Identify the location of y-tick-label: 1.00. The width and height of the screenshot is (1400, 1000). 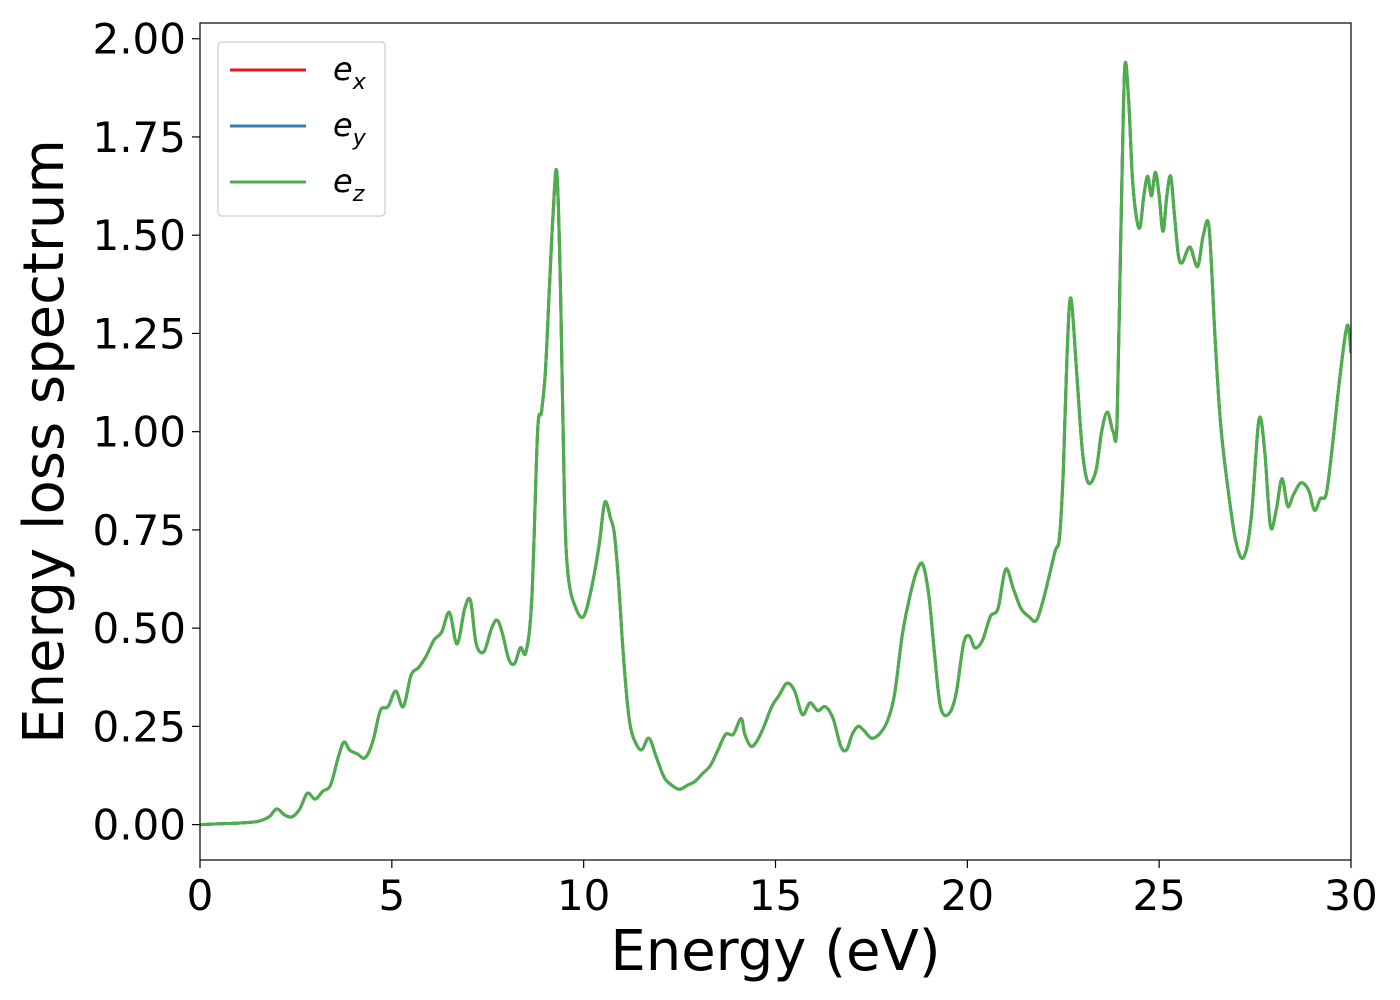
(139, 432).